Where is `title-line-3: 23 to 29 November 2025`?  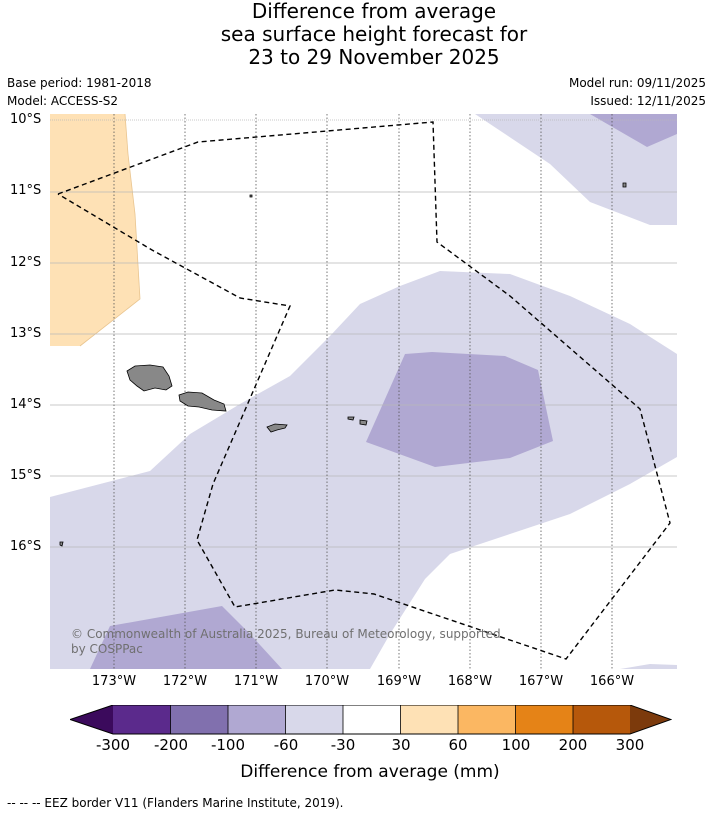
title-line-3: 23 to 29 November 2025 is located at coordinates (374, 57).